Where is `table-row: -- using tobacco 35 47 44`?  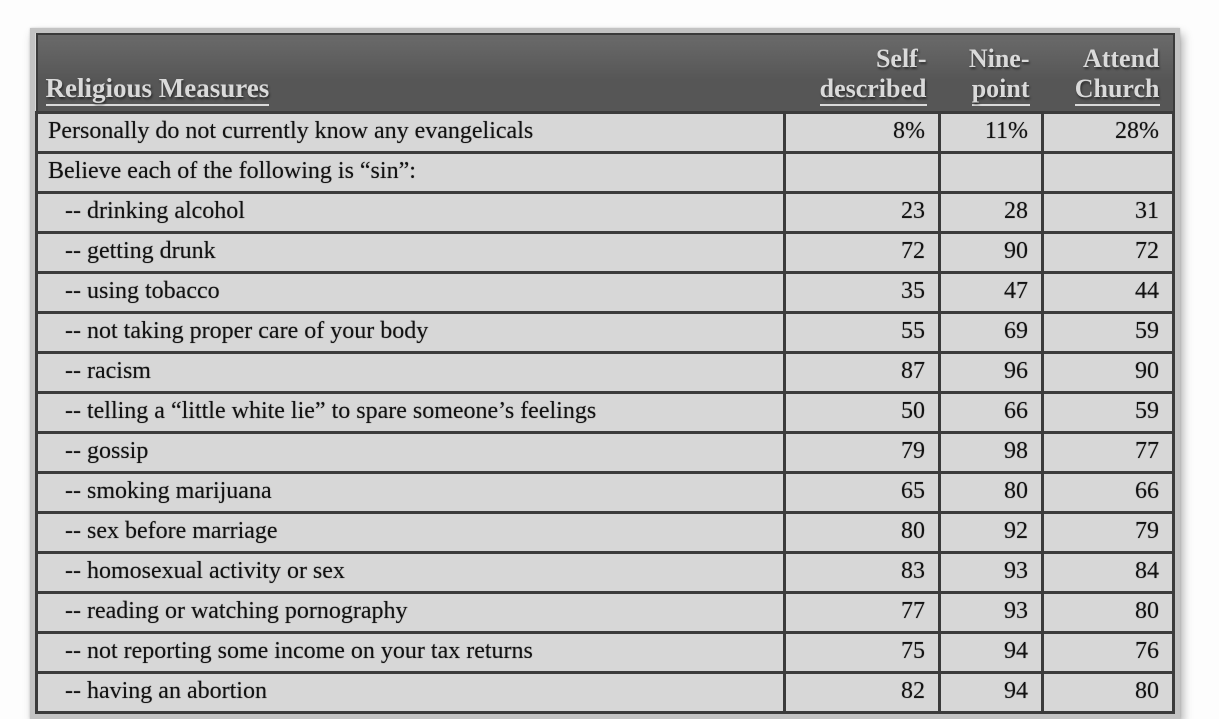 table-row: -- using tobacco 35 47 44 is located at coordinates (605, 293).